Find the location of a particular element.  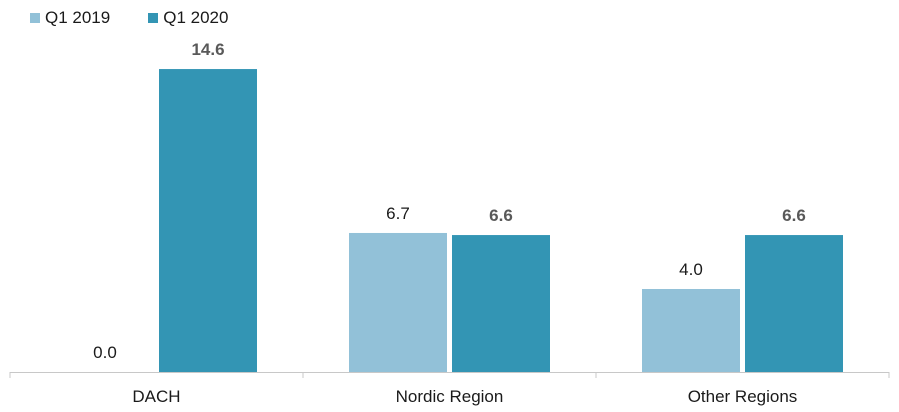

category-label: Other Regions is located at coordinates (743, 396).